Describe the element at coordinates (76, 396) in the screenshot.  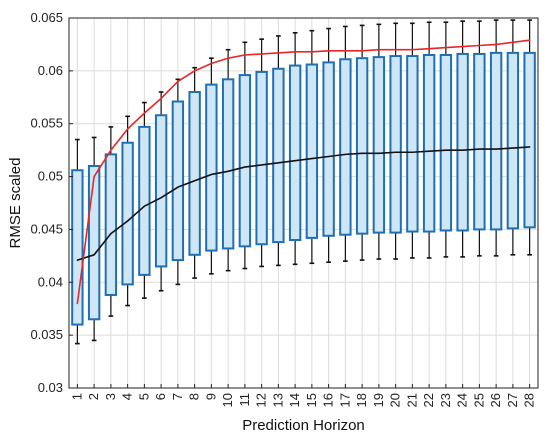
I see `x-tick-label: 1` at that location.